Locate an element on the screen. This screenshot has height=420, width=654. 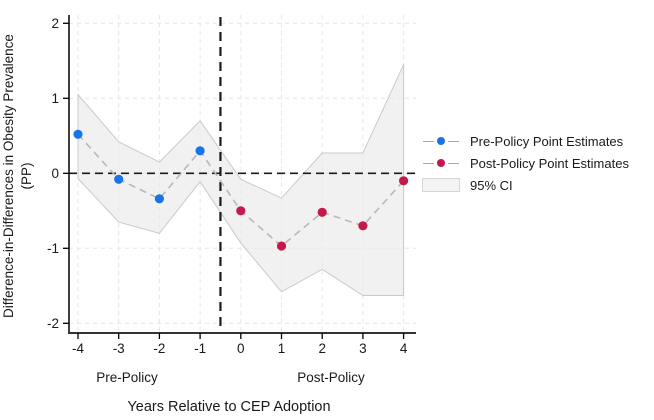
x-tick-label: 2 is located at coordinates (322, 348).